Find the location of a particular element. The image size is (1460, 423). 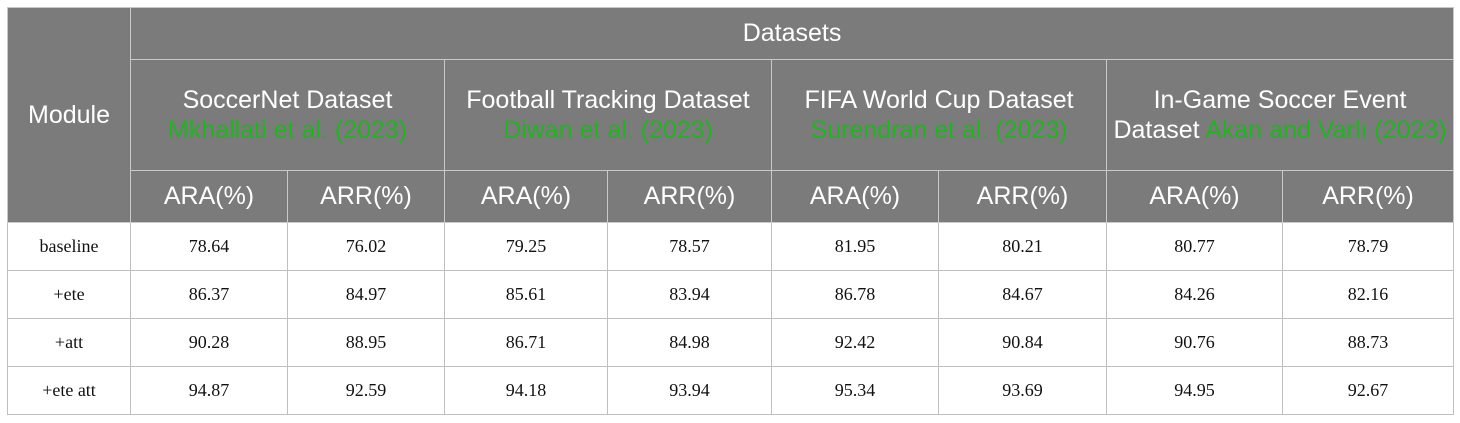

module-header: Module is located at coordinates (69, 115).